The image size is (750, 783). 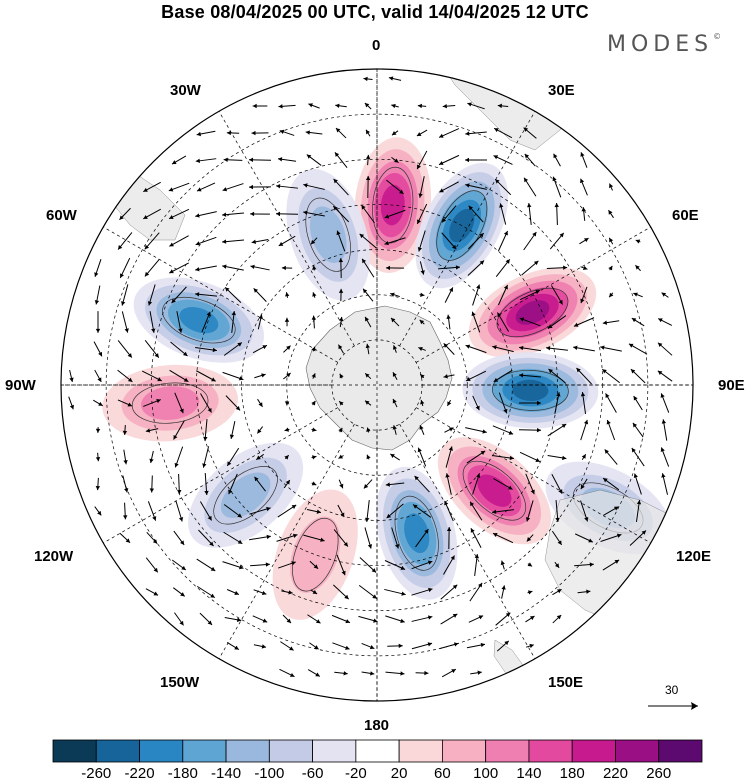 I want to click on lon-label-90w: 90W, so click(x=20, y=385).